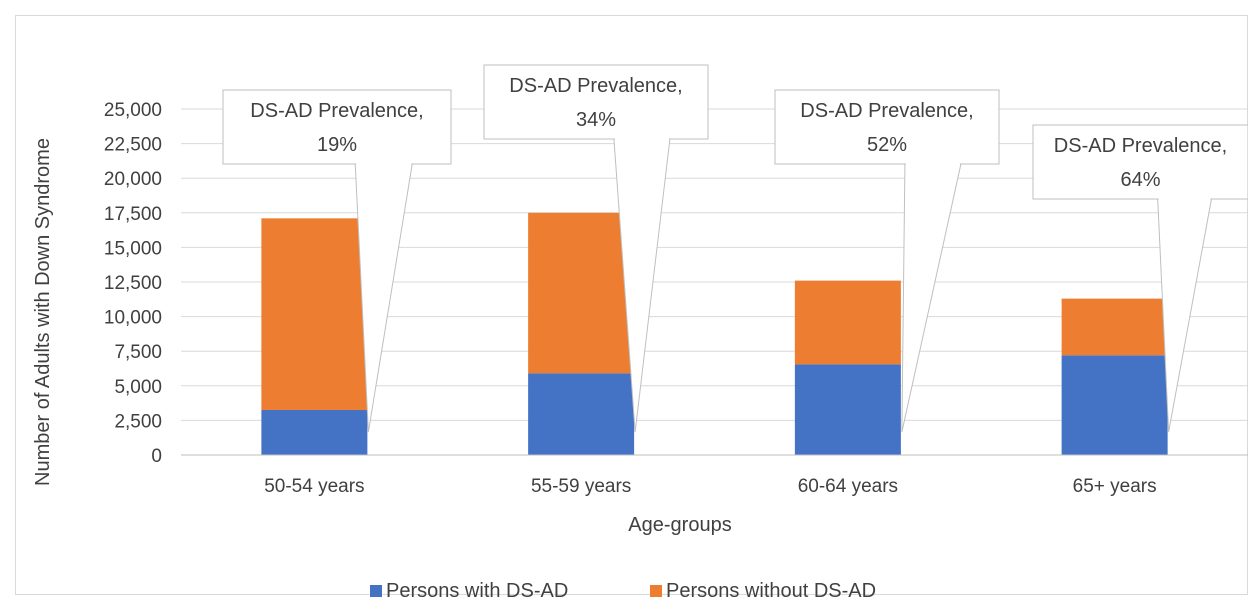 This screenshot has width=1248, height=608. What do you see at coordinates (477, 591) in the screenshot?
I see `legend-label-with-dsad: Persons with DS-AD` at bounding box center [477, 591].